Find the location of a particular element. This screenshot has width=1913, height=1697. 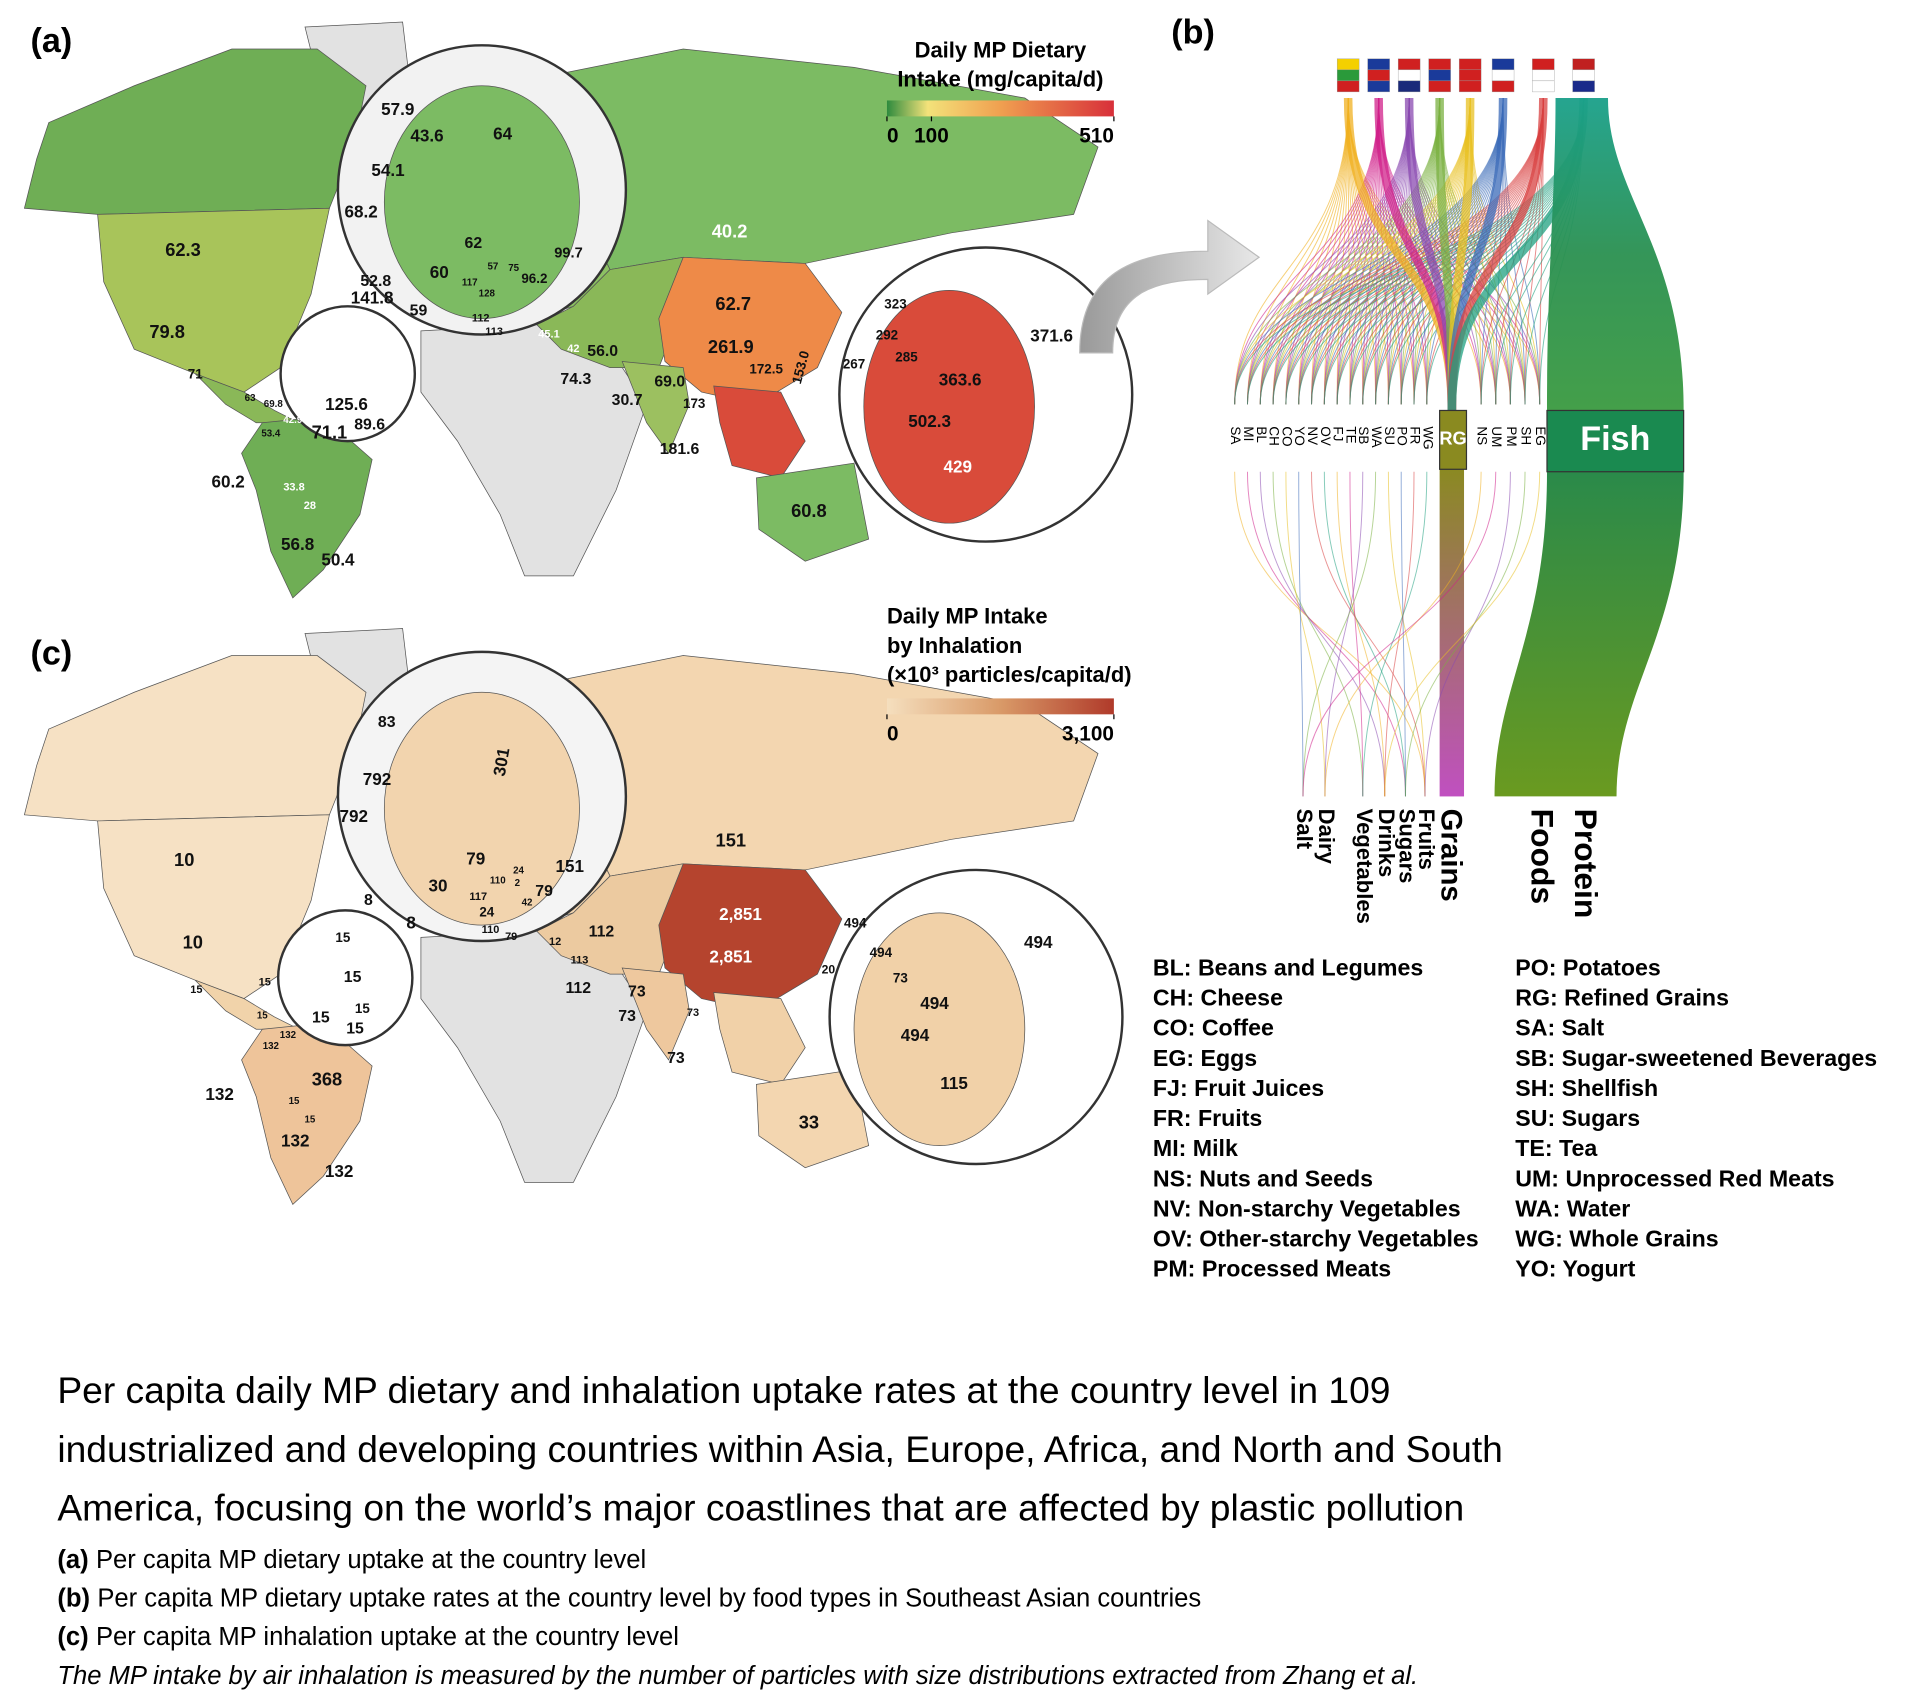

map-label: 42 is located at coordinates (573, 349).